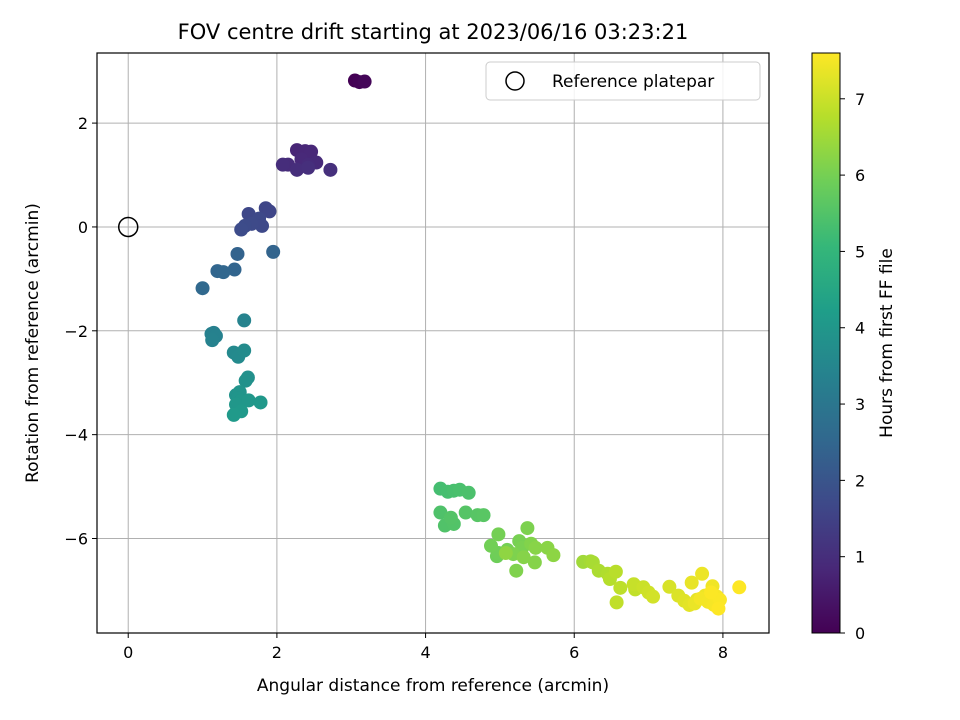  What do you see at coordinates (633, 82) in the screenshot?
I see `legend-label: Reference platepar` at bounding box center [633, 82].